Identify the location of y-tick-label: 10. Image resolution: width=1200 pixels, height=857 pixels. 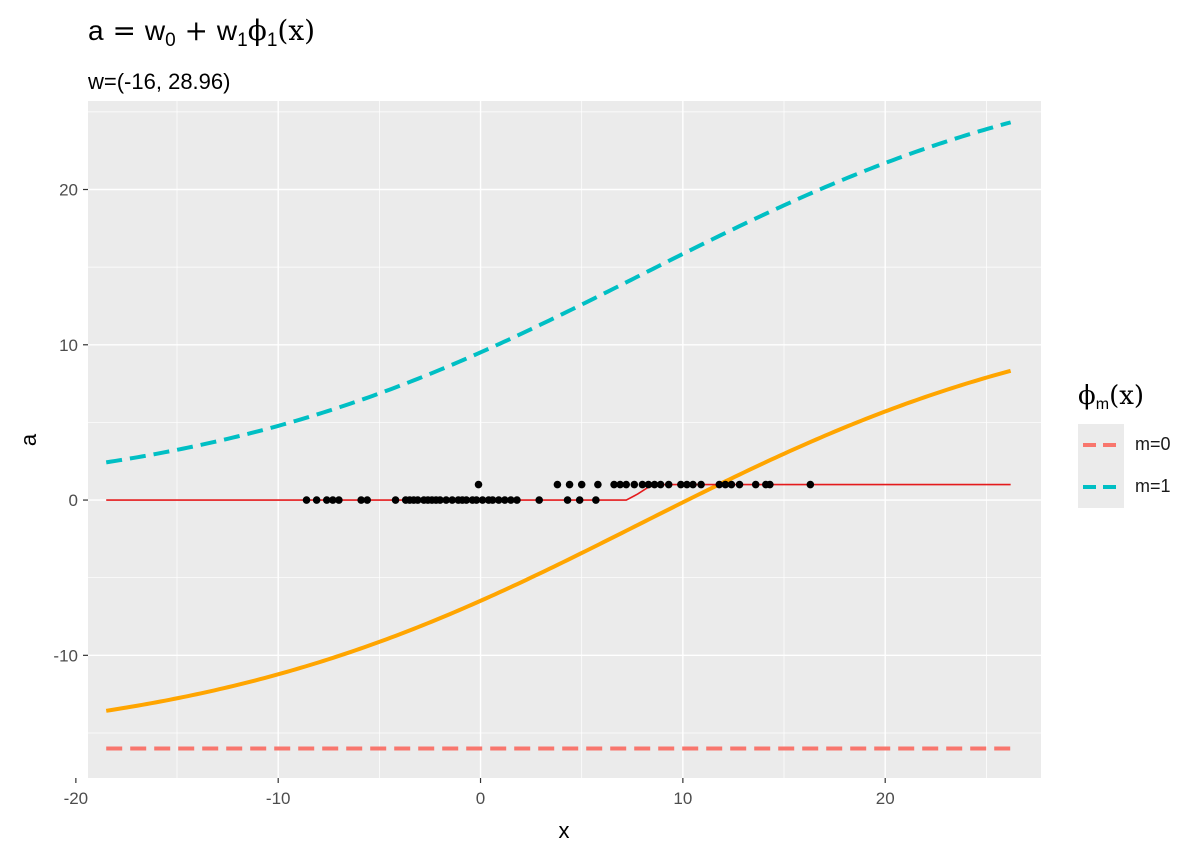
(68, 345).